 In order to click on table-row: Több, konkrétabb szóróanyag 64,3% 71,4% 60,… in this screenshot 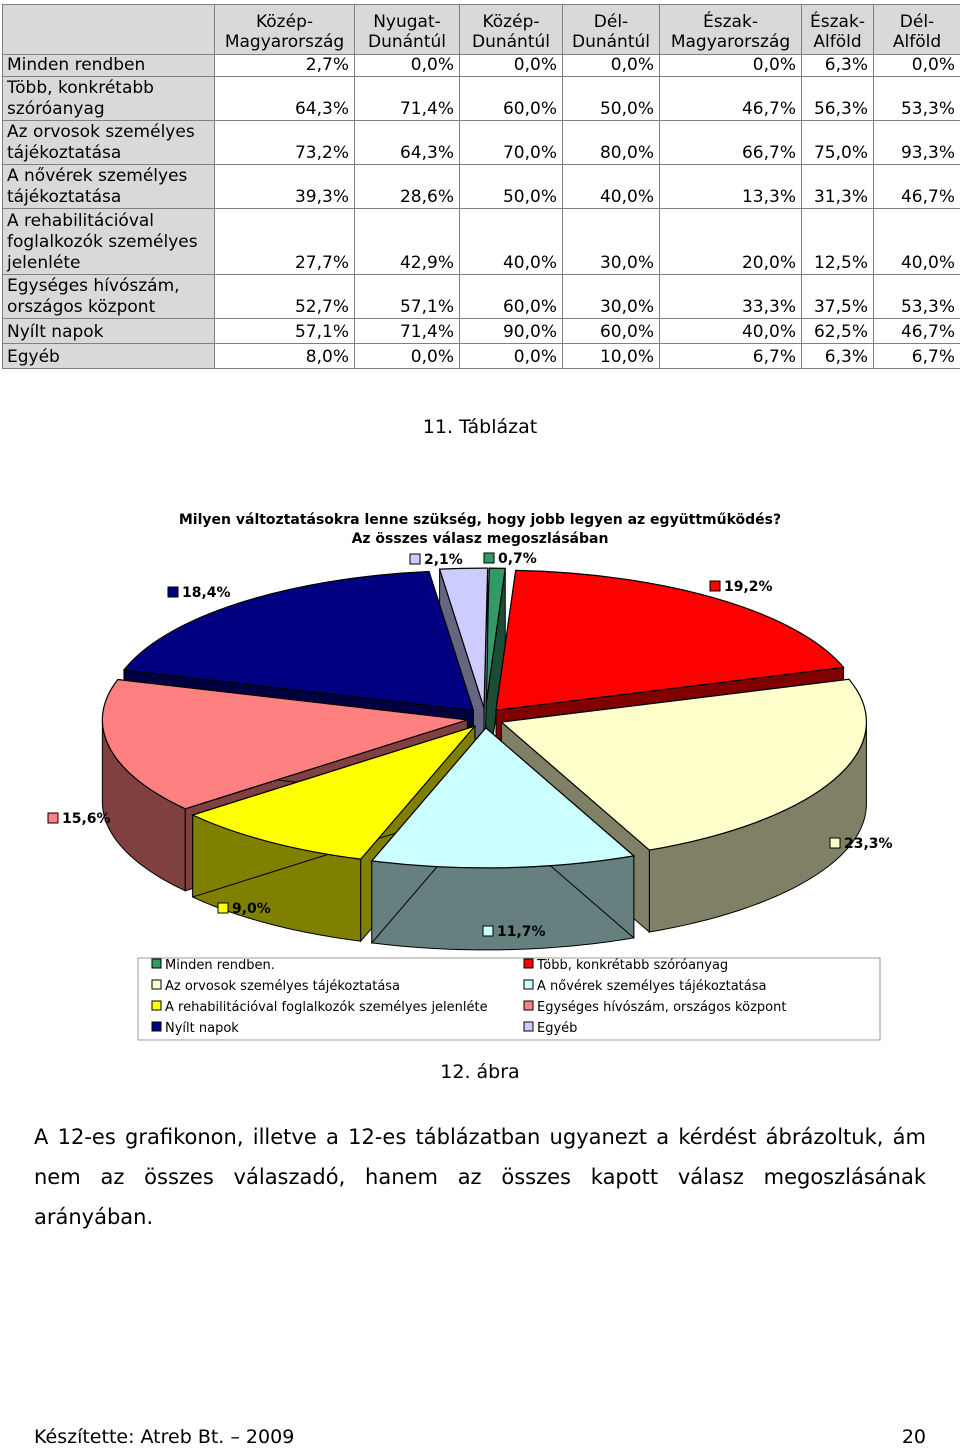, I will do `click(481, 98)`.